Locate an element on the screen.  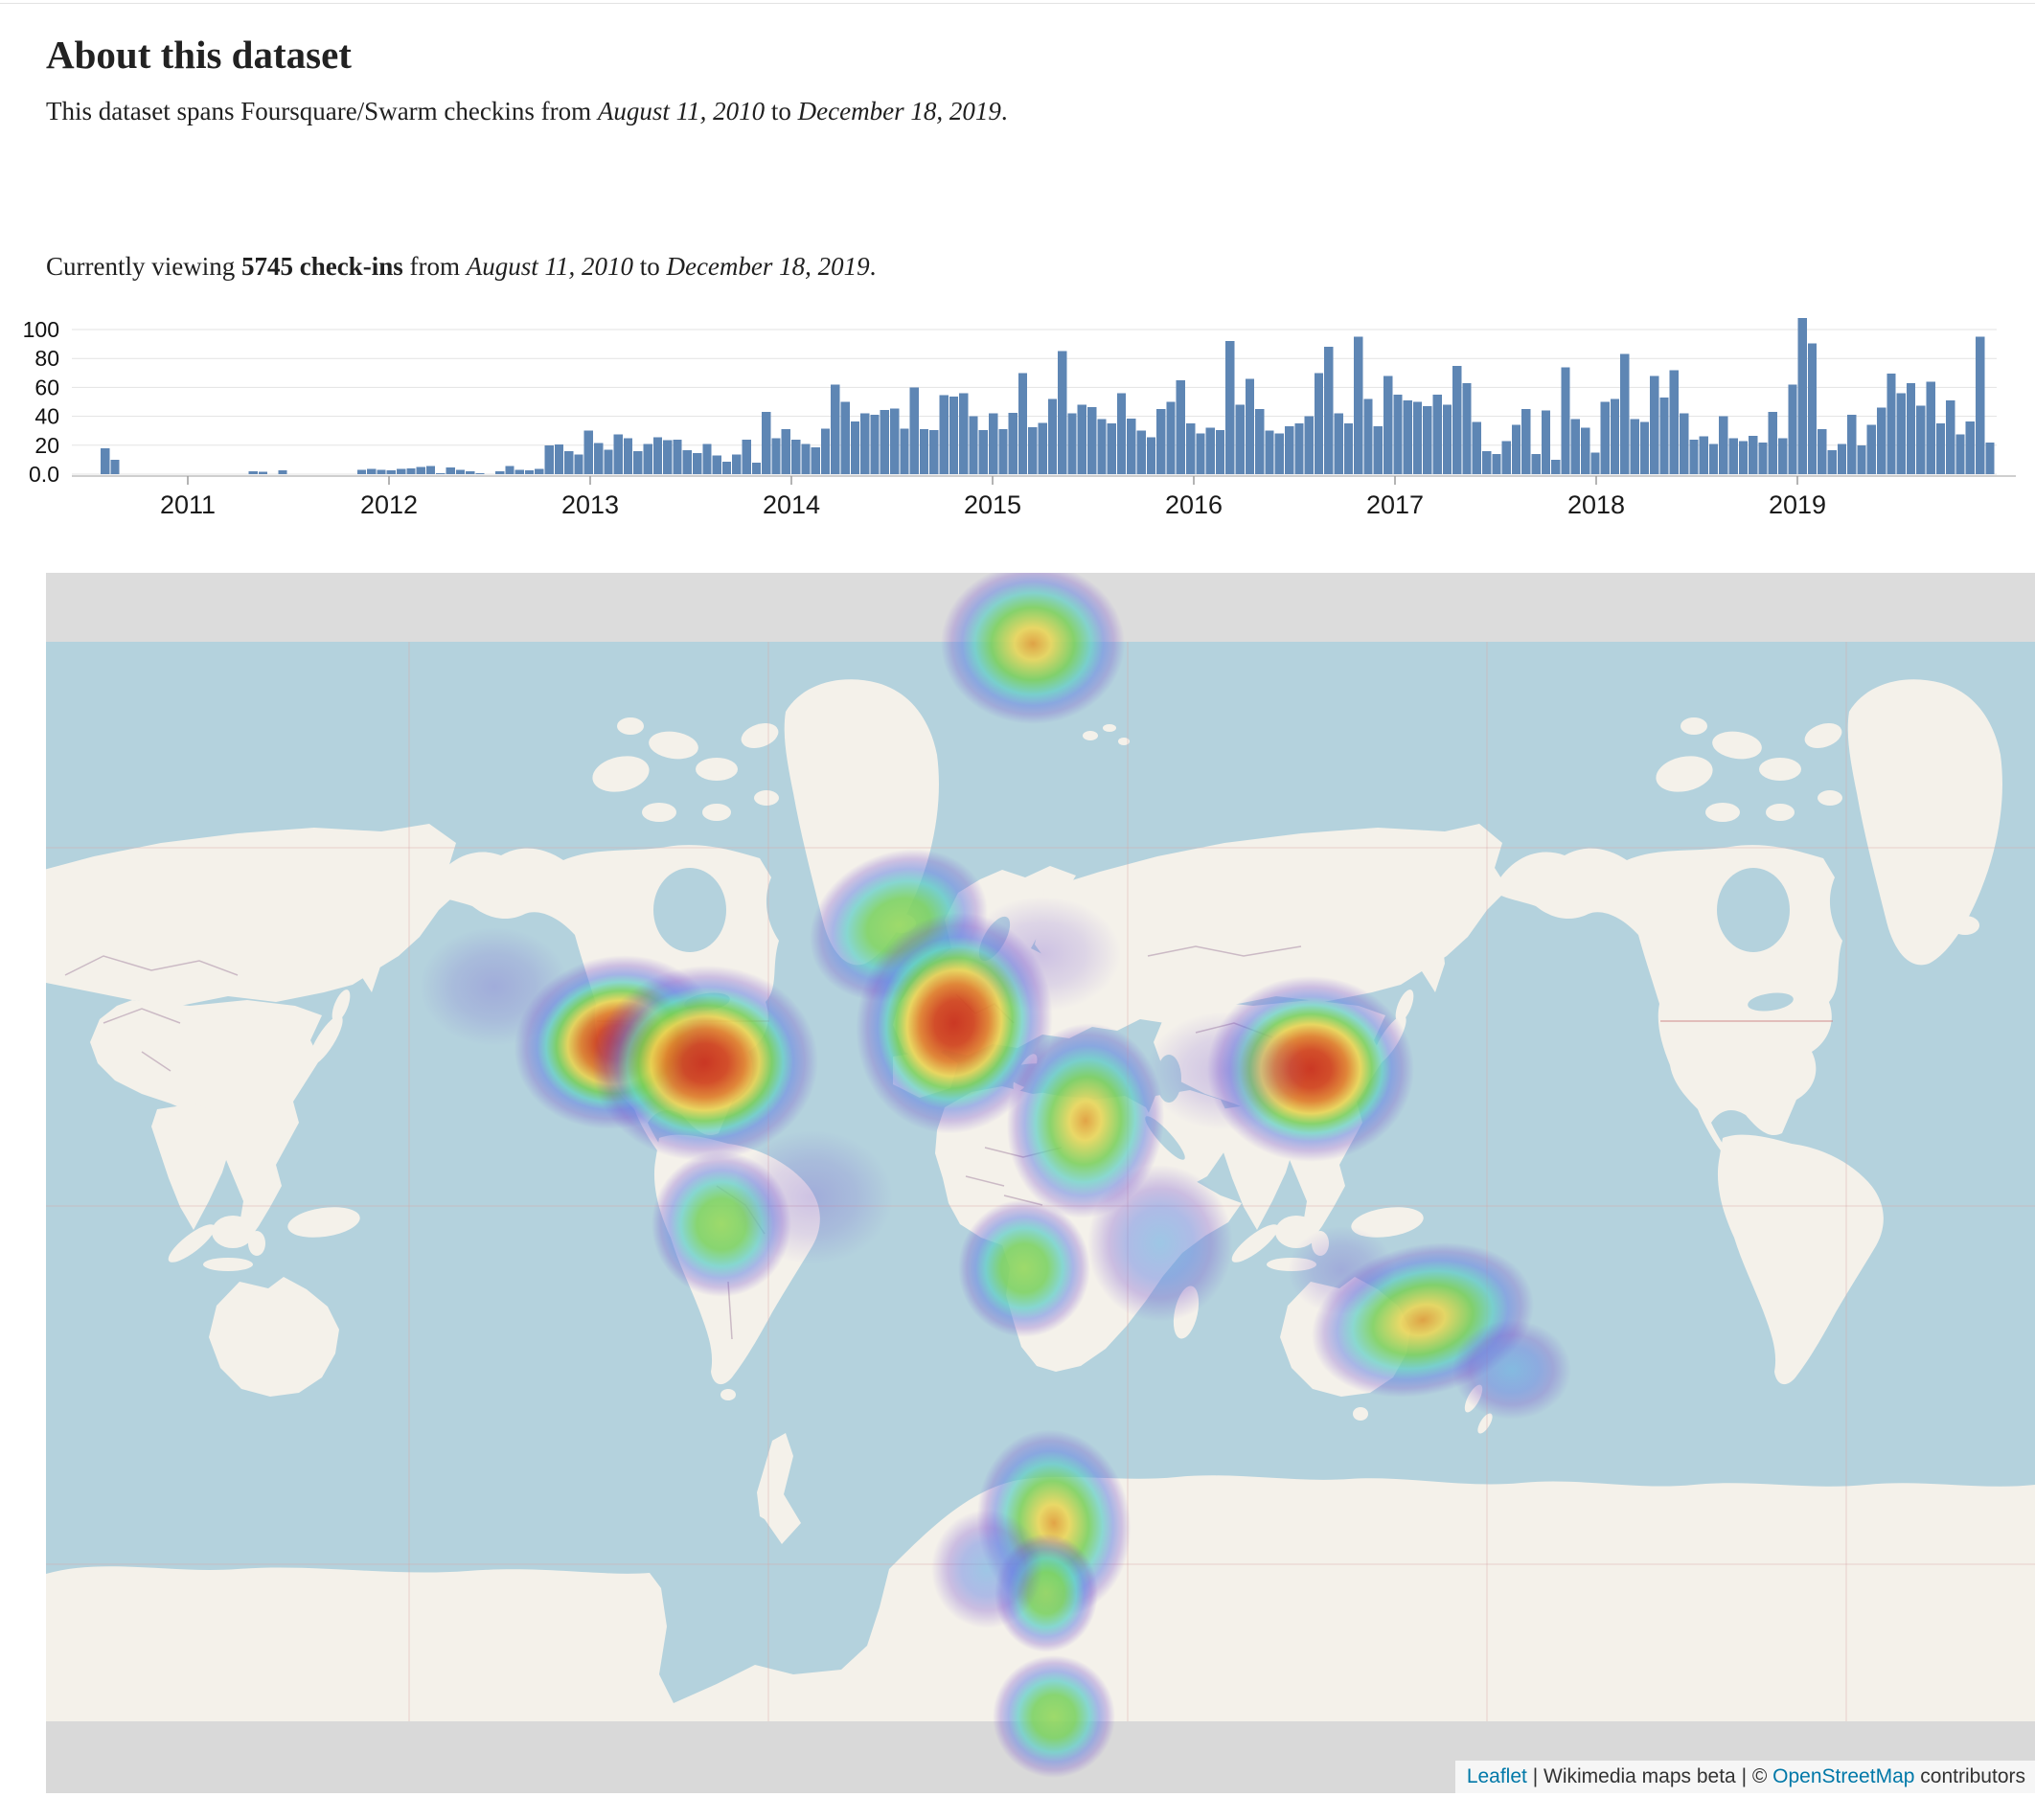
text-segment: December 18, 2019 is located at coordinates (768, 266).